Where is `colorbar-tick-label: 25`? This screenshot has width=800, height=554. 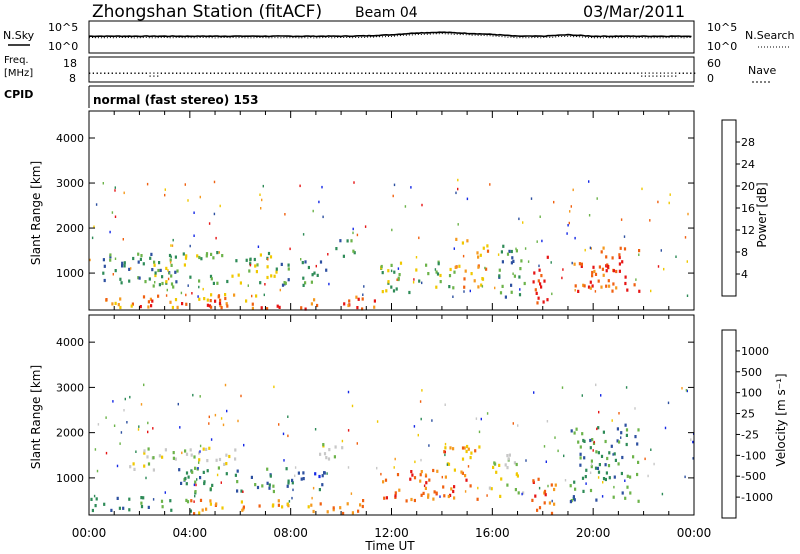
colorbar-tick-label: 25 is located at coordinates (748, 414).